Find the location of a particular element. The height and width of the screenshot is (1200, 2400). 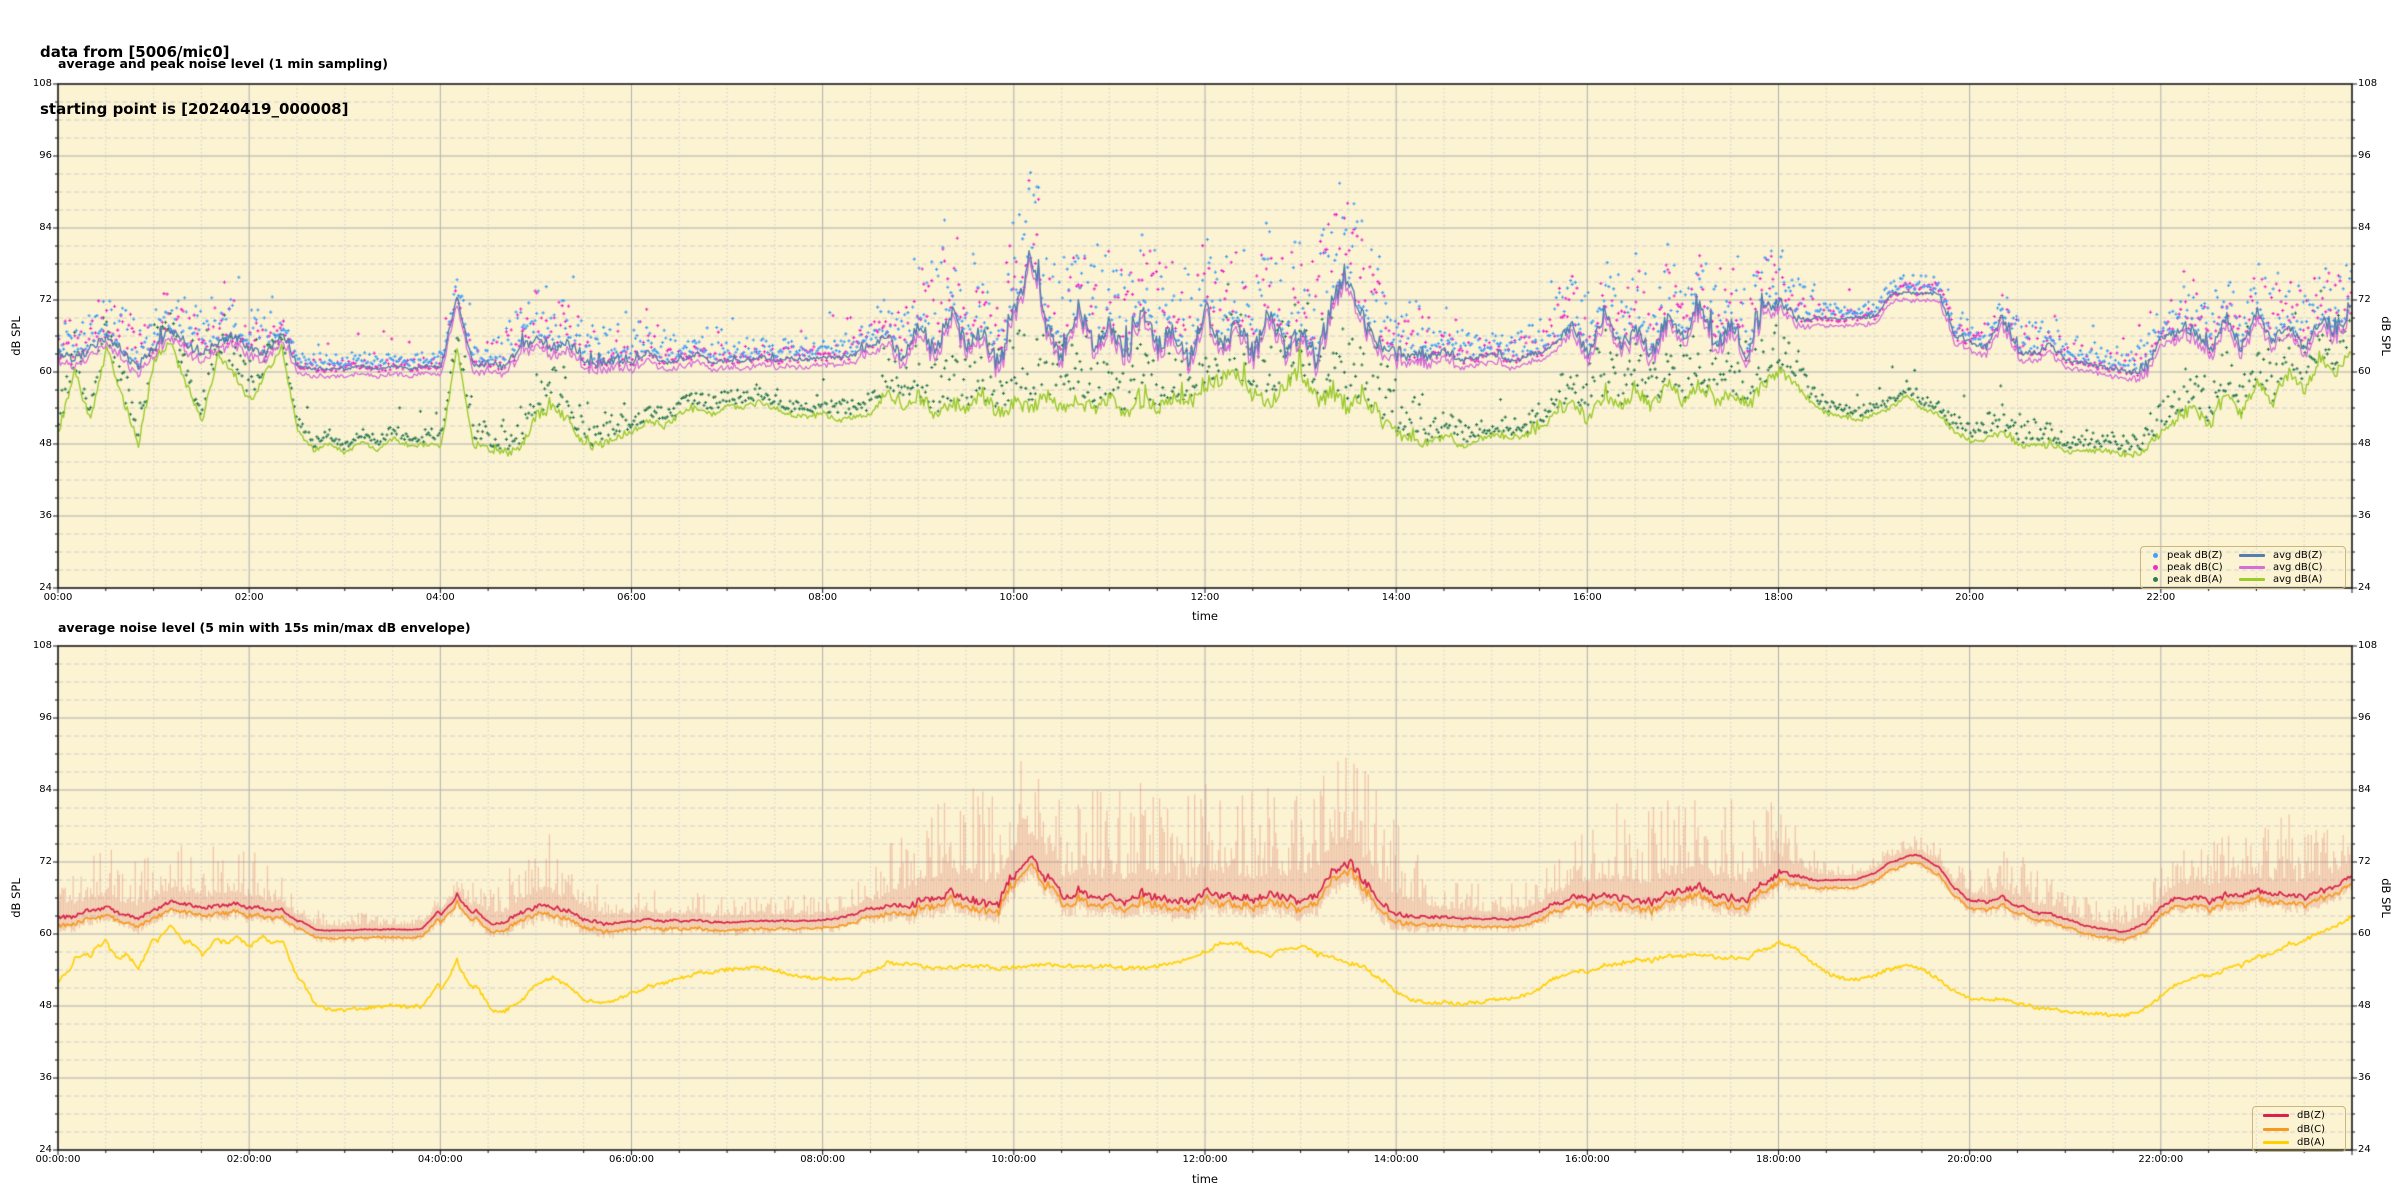

x-tick-label: 04:00:00 is located at coordinates (440, 1159).